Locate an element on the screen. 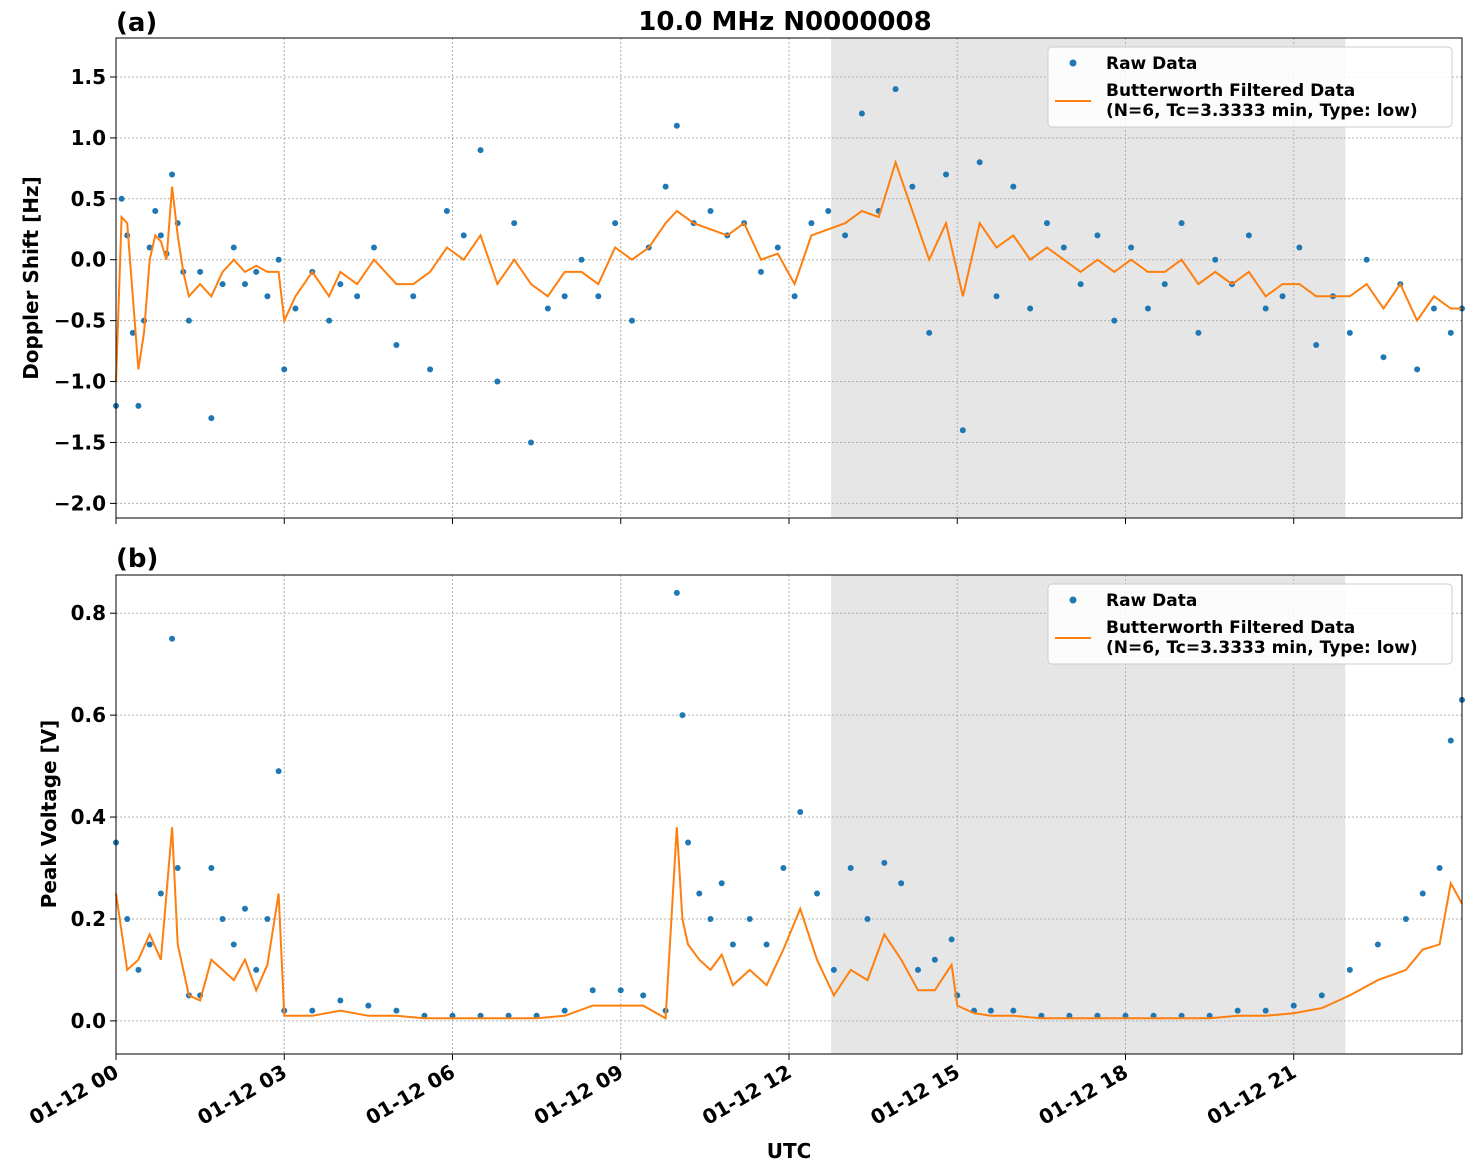 Image resolution: width=1471 pixels, height=1172 pixels. panel-a-legend-raw-label: Raw Data is located at coordinates (1151, 64).